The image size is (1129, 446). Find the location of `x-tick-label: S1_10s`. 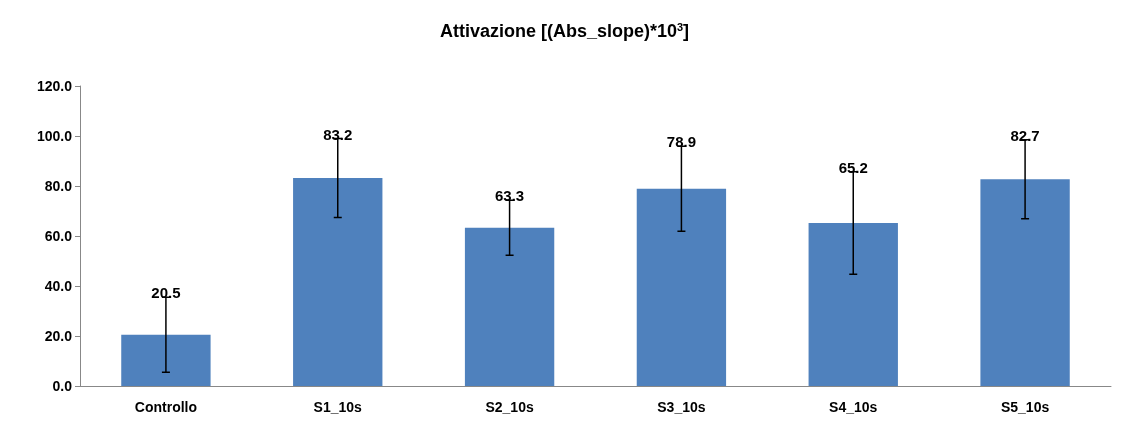

x-tick-label: S1_10s is located at coordinates (338, 407).